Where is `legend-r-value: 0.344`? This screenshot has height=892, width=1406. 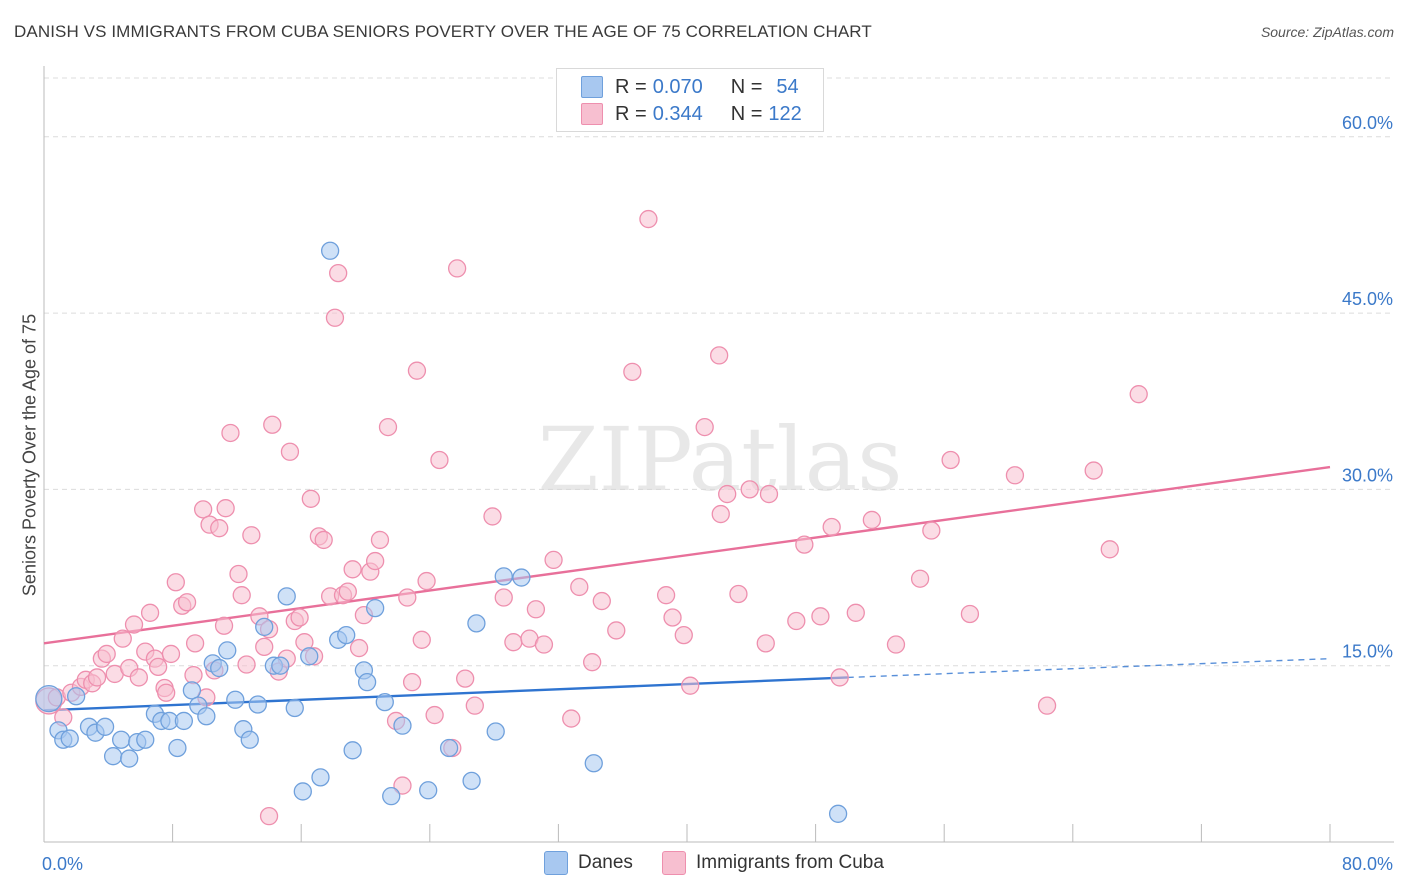
legend-r-value: 0.344 is located at coordinates (677, 113).